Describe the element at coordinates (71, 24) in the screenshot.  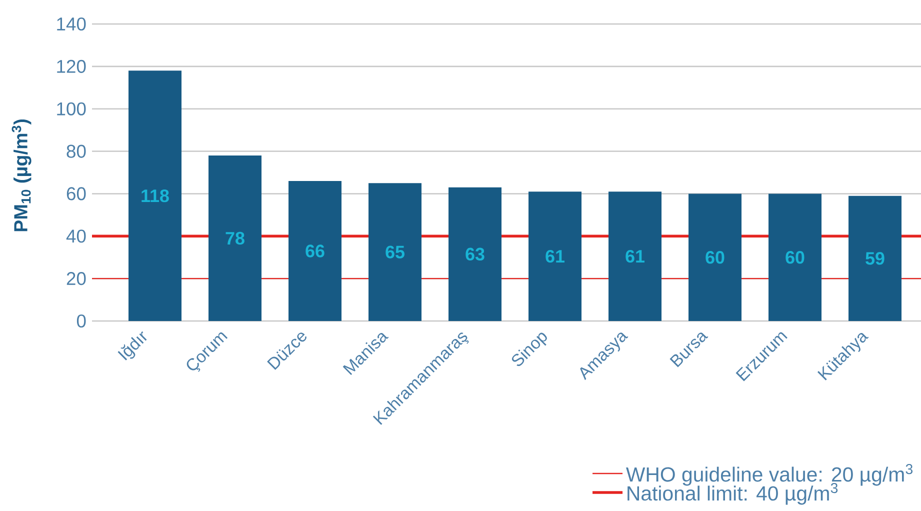
I see `y-tick-label: 140` at that location.